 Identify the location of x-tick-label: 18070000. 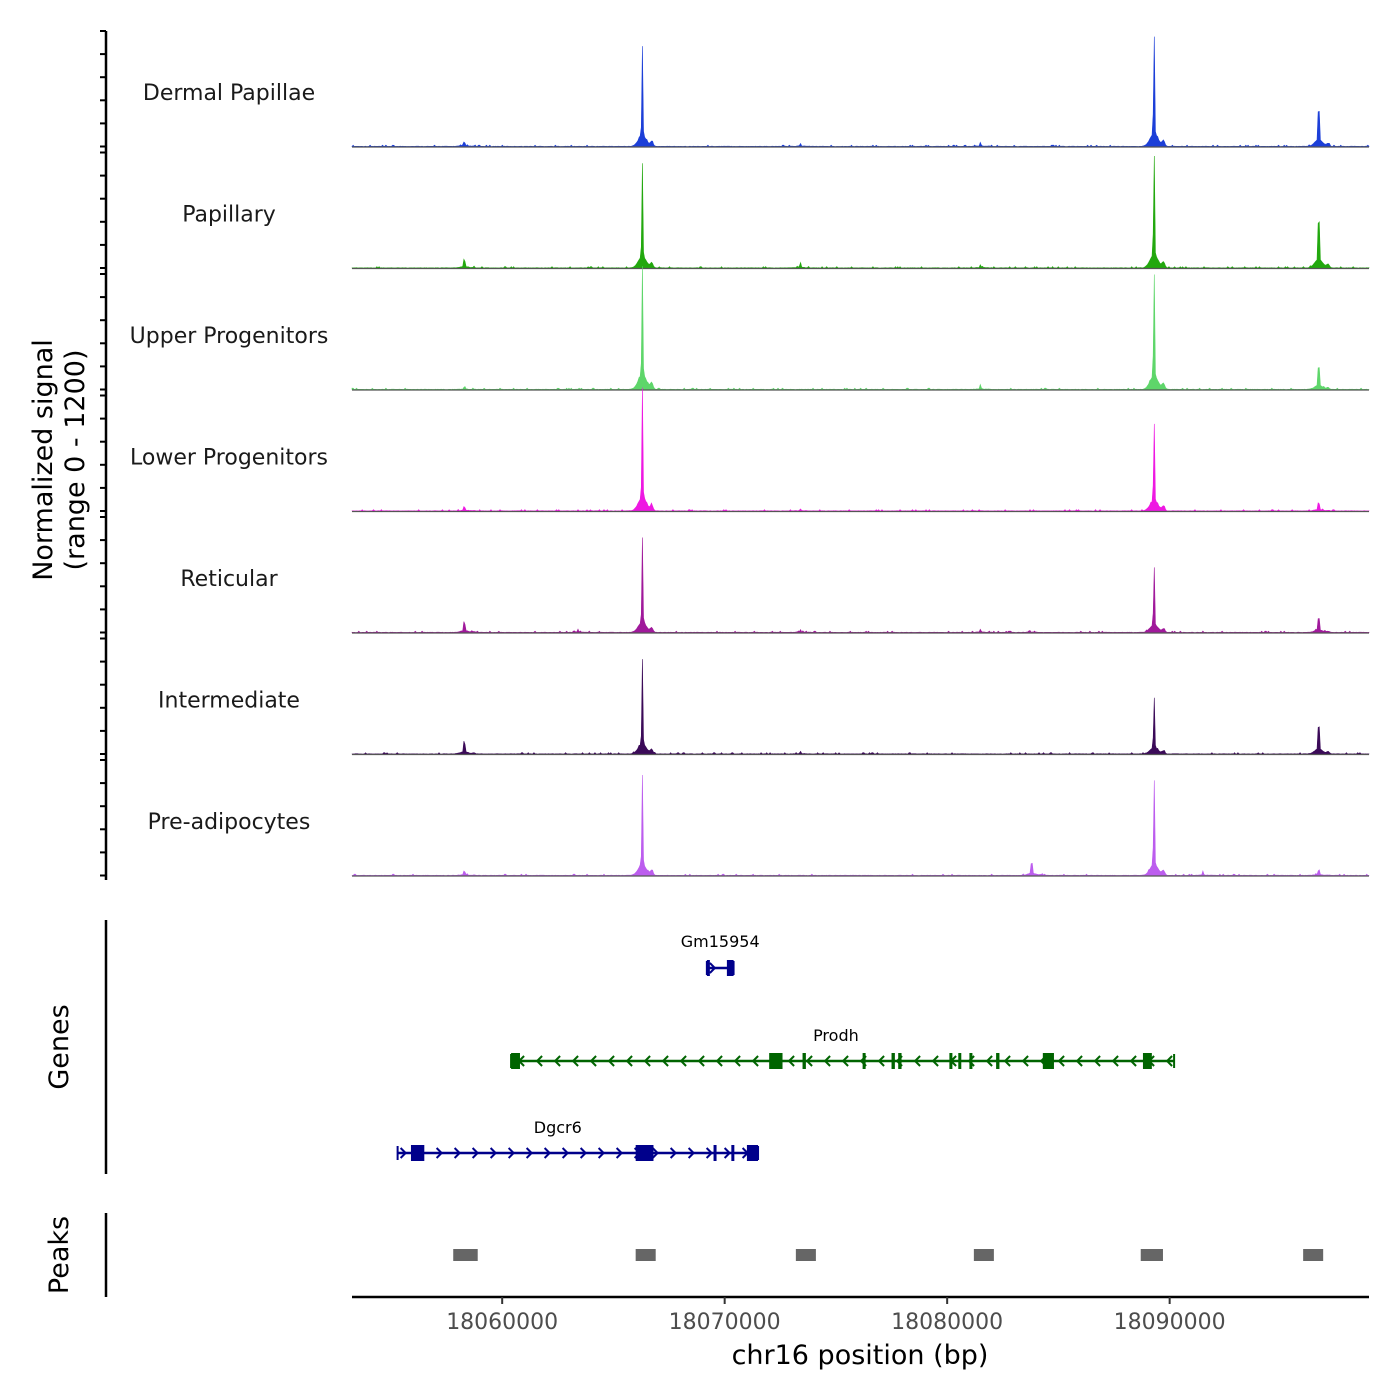
(725, 1322).